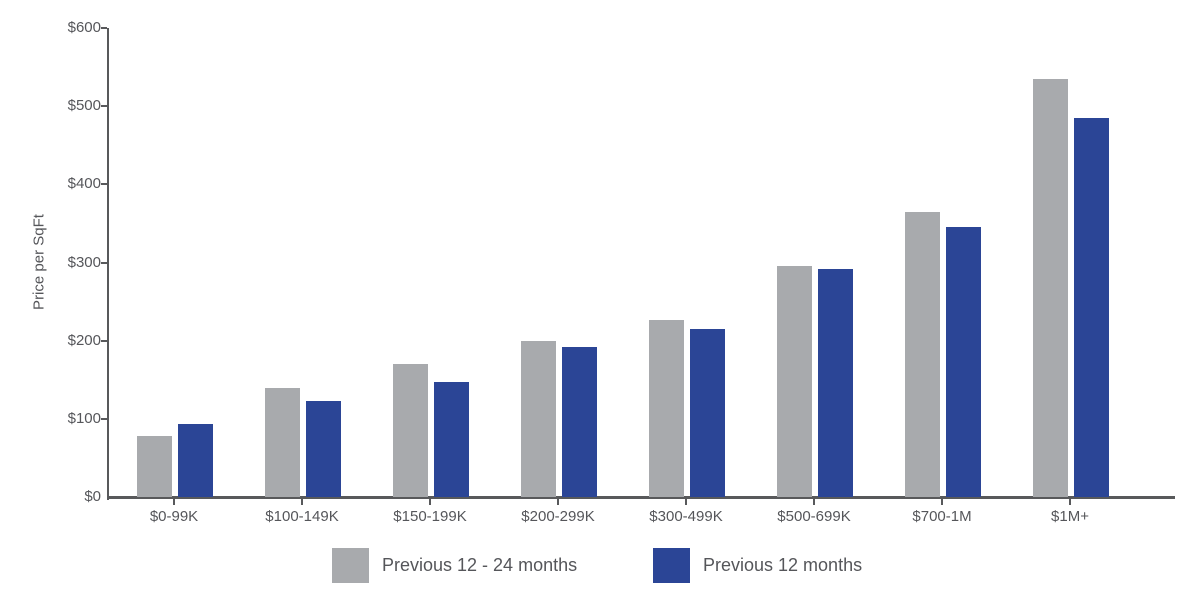 This screenshot has width=1179, height=596. Describe the element at coordinates (84, 262) in the screenshot. I see `y-tick-label: $300` at that location.